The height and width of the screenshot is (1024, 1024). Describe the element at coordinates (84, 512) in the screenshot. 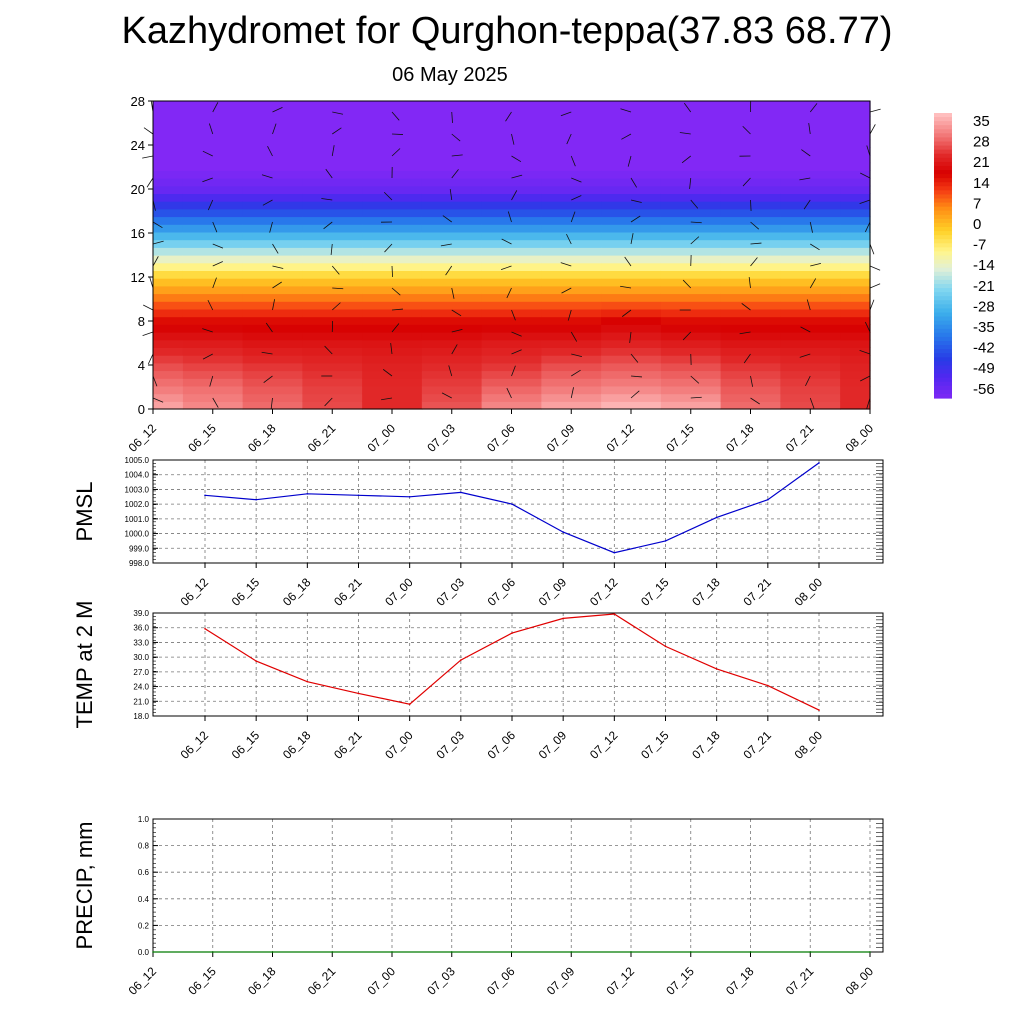

I see `y-axis-label: PMSL` at that location.